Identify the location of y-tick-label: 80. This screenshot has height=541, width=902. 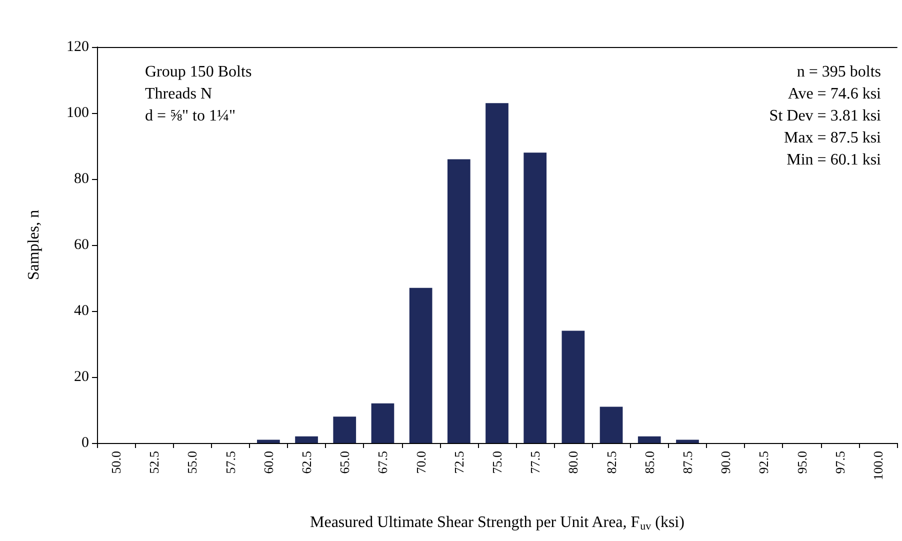
(81, 179).